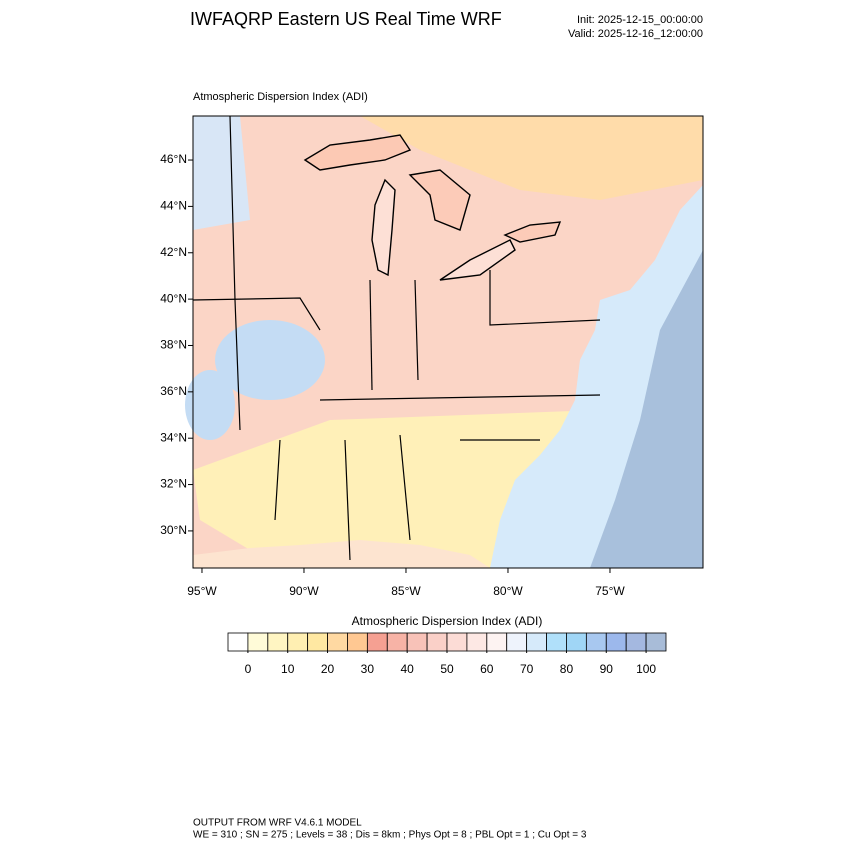  What do you see at coordinates (173, 252) in the screenshot?
I see `lat-label: 42°N` at bounding box center [173, 252].